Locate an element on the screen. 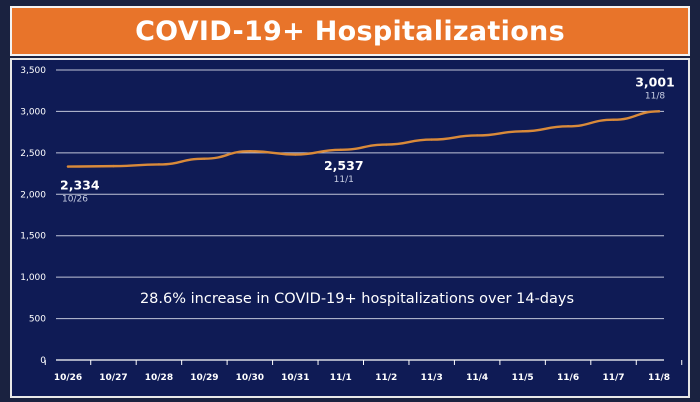  x-tick-label: 11/2 is located at coordinates (386, 378).